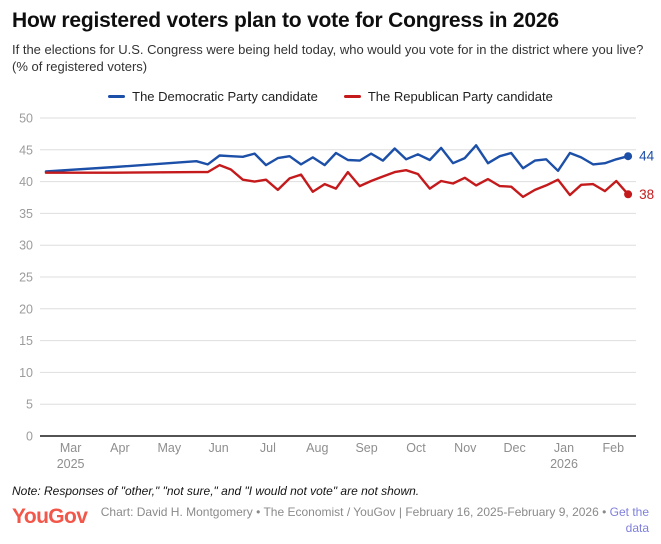 The image size is (661, 544). I want to click on y-tick-label-20: 20, so click(26, 309).